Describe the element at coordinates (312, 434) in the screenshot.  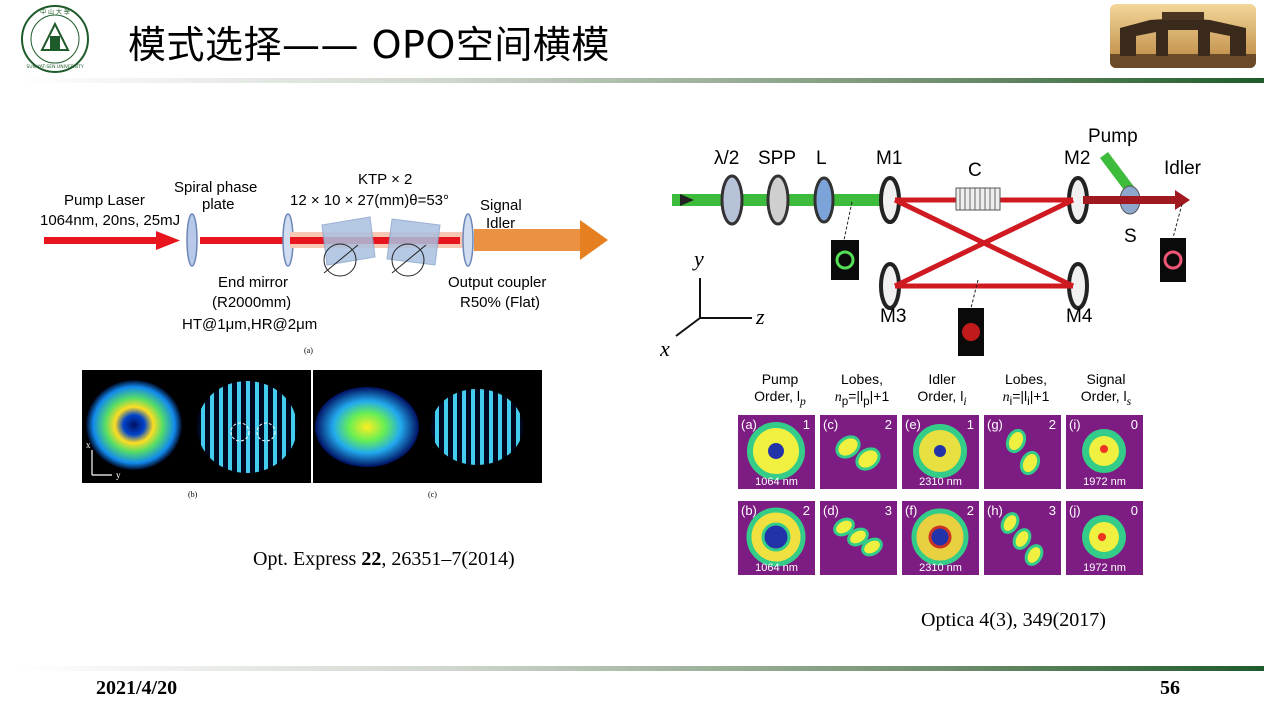
I see `beam-images-bc: x y (b) (c)` at that location.